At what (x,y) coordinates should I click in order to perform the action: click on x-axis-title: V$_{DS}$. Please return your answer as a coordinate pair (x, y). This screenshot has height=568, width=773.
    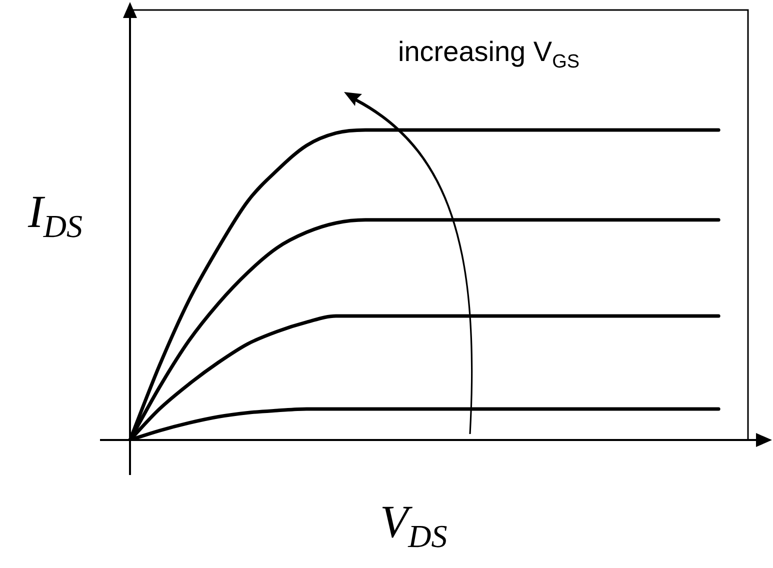
    Looking at the image, I should click on (414, 525).